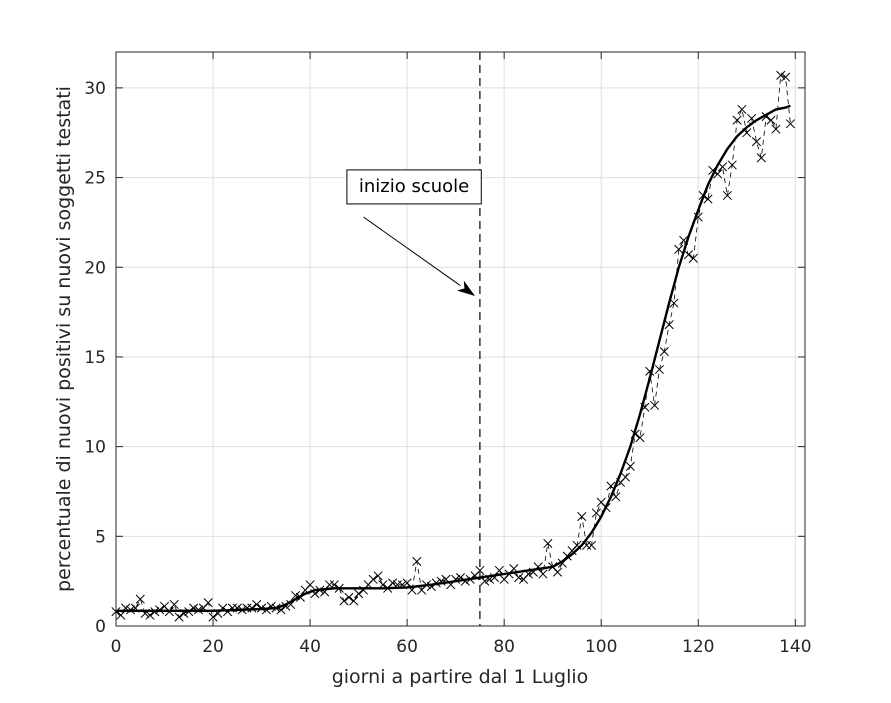 The width and height of the screenshot is (891, 703). What do you see at coordinates (95, 448) in the screenshot?
I see `y-tick-label: 10` at bounding box center [95, 448].